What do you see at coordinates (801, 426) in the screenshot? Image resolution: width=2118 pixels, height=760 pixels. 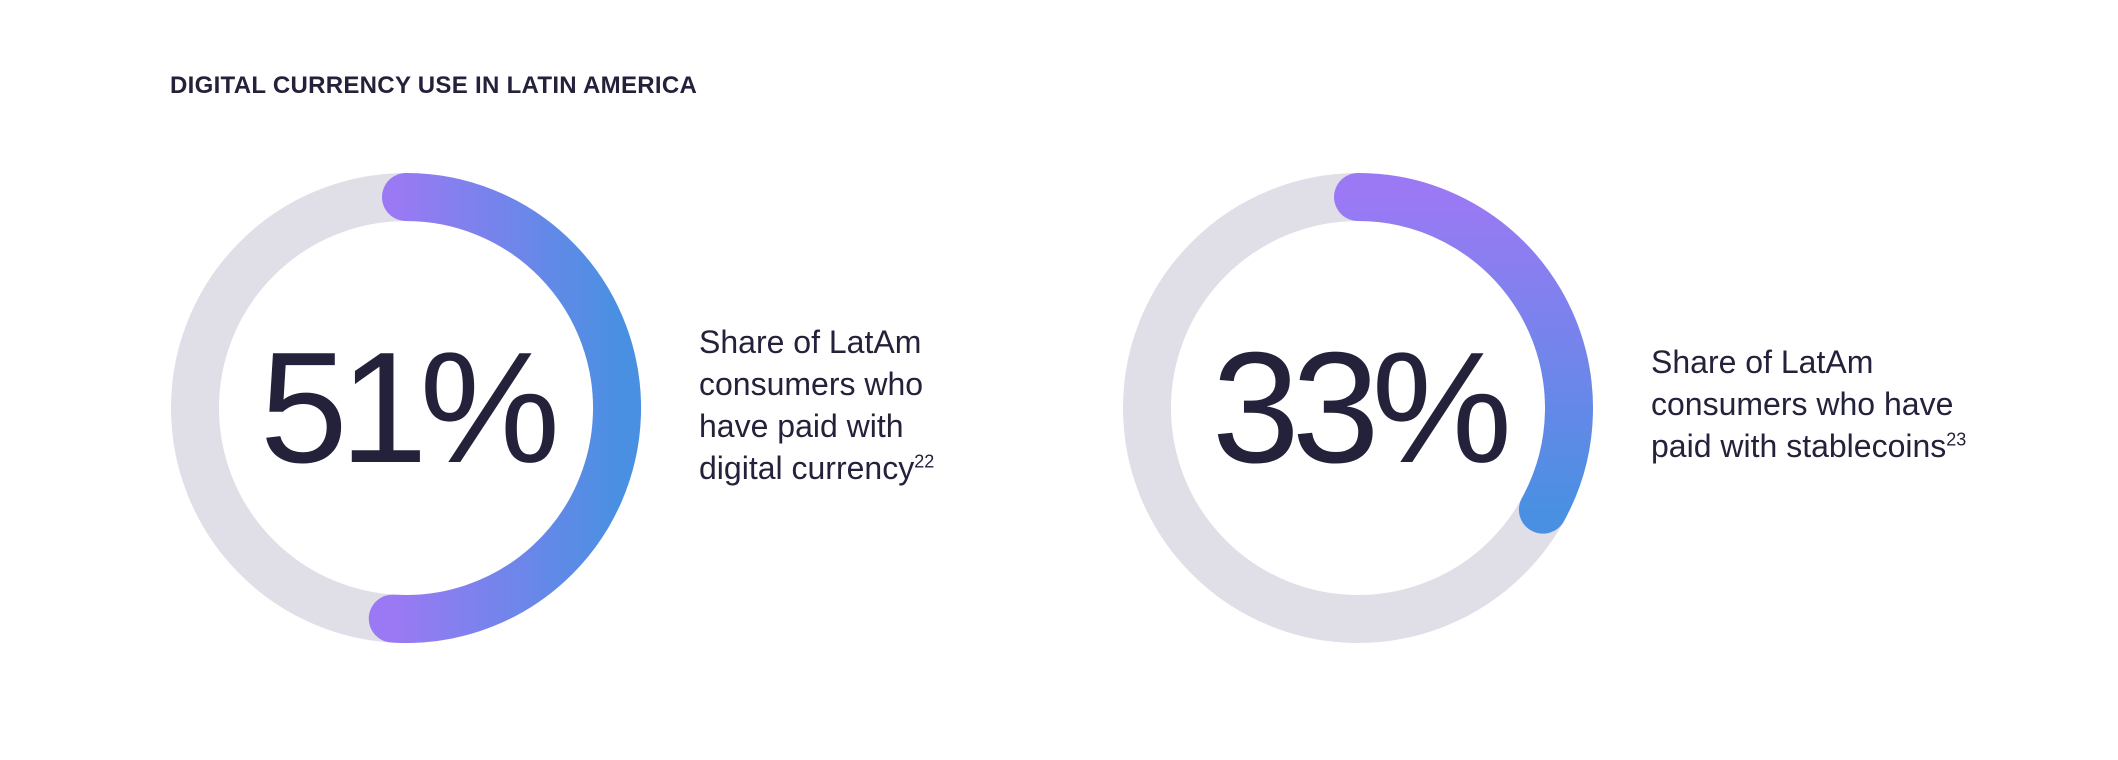 I see `caption-line: have paid with` at bounding box center [801, 426].